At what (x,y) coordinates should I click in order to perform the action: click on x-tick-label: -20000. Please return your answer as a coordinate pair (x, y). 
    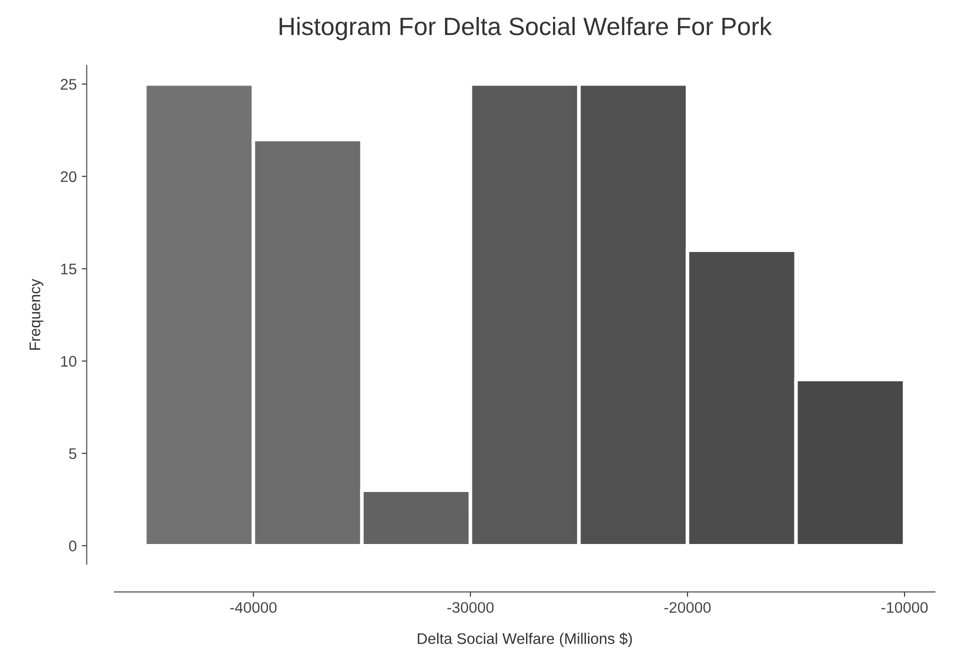
    Looking at the image, I should click on (687, 607).